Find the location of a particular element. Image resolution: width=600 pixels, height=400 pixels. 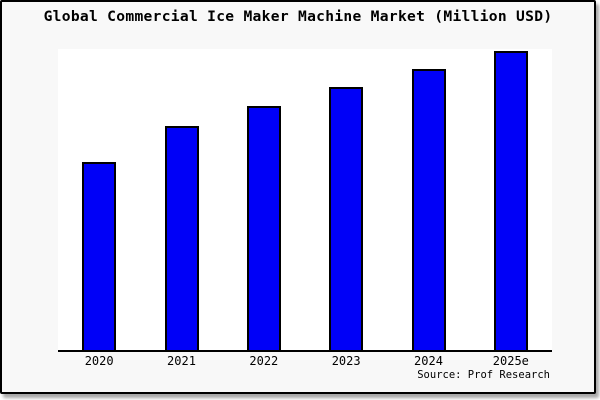

x-tick-label-2024: 2024 is located at coordinates (428, 361).